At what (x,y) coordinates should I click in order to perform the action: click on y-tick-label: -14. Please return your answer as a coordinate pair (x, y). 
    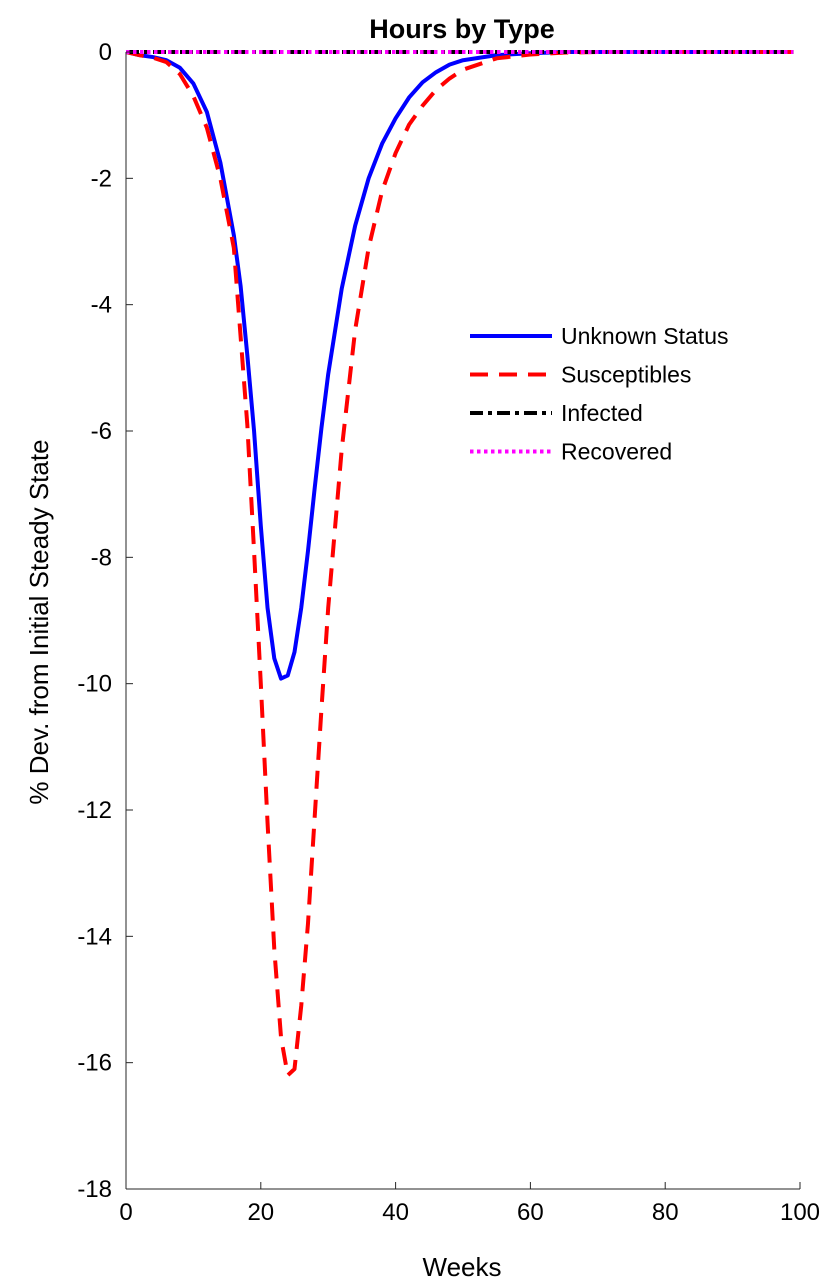
    Looking at the image, I should click on (94, 936).